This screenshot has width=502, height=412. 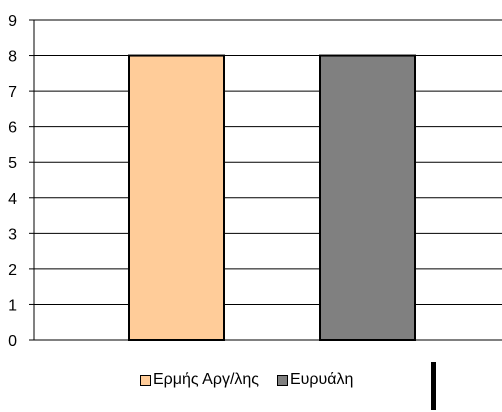 What do you see at coordinates (12, 199) in the screenshot?
I see `y-tick-label-4: 4` at bounding box center [12, 199].